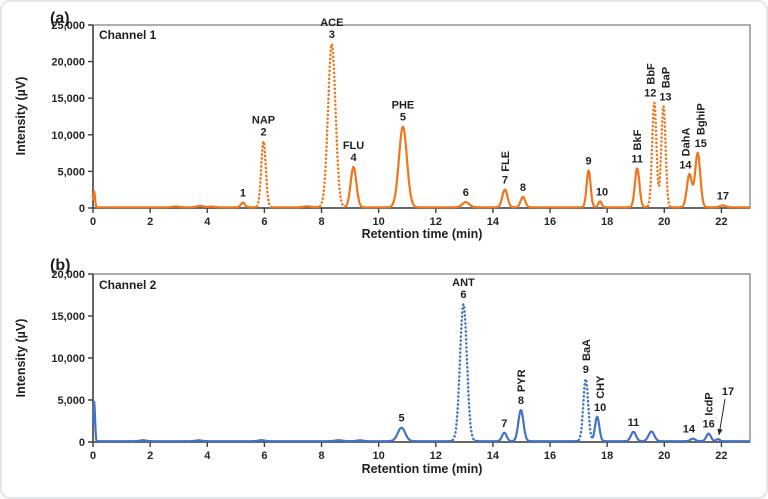 This screenshot has height=499, width=768. Describe the element at coordinates (463, 283) in the screenshot. I see `peak-name: ANT` at that location.